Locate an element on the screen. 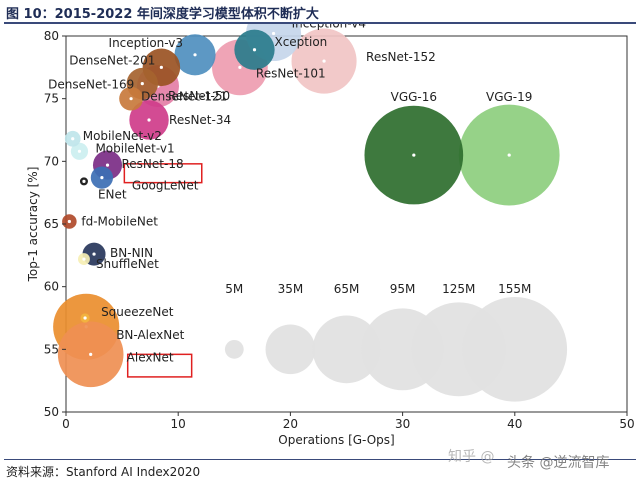 Image resolution: width=640 pixels, height=483 pixels. watermark-zhihu: 知乎 @ is located at coordinates (471, 457).